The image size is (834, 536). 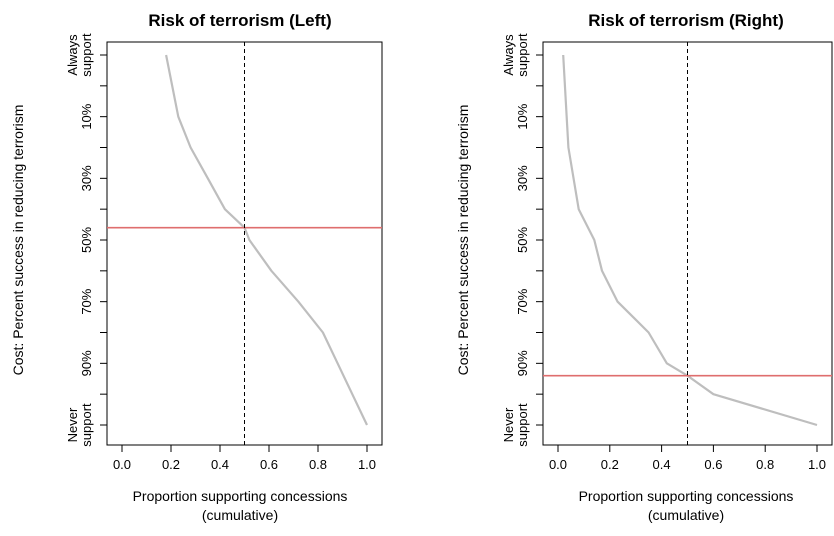 What do you see at coordinates (686, 20) in the screenshot?
I see `panel-title: Risk of terrorism (Right)` at bounding box center [686, 20].